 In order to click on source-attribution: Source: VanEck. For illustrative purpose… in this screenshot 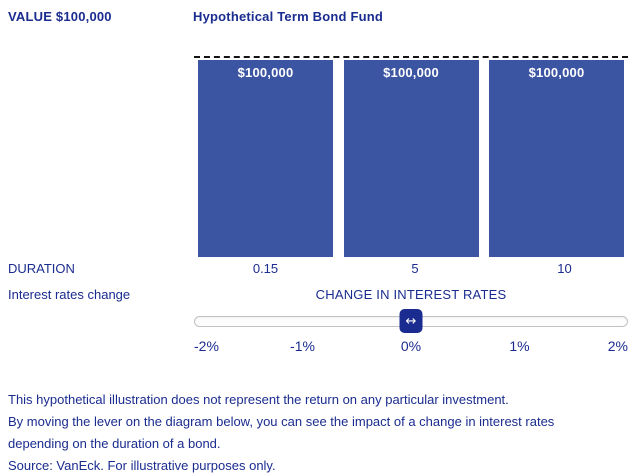, I will do `click(142, 465)`.